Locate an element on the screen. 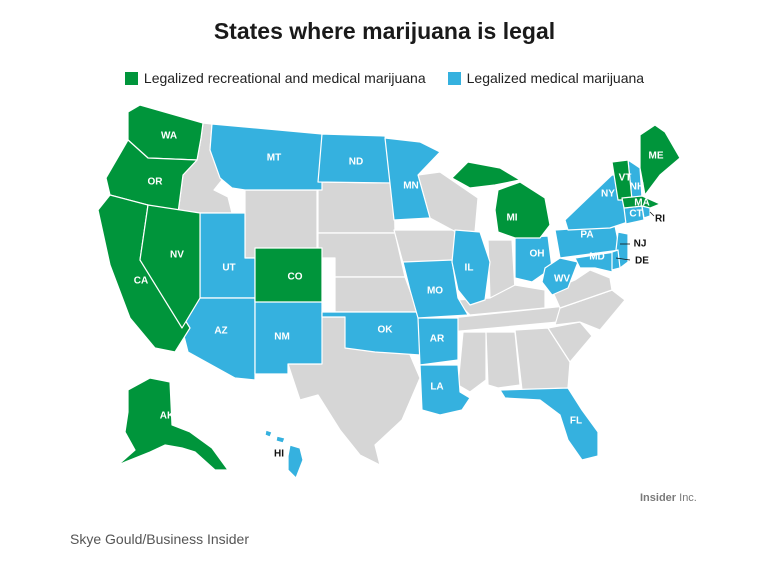  state-virginia is located at coordinates (582, 289).